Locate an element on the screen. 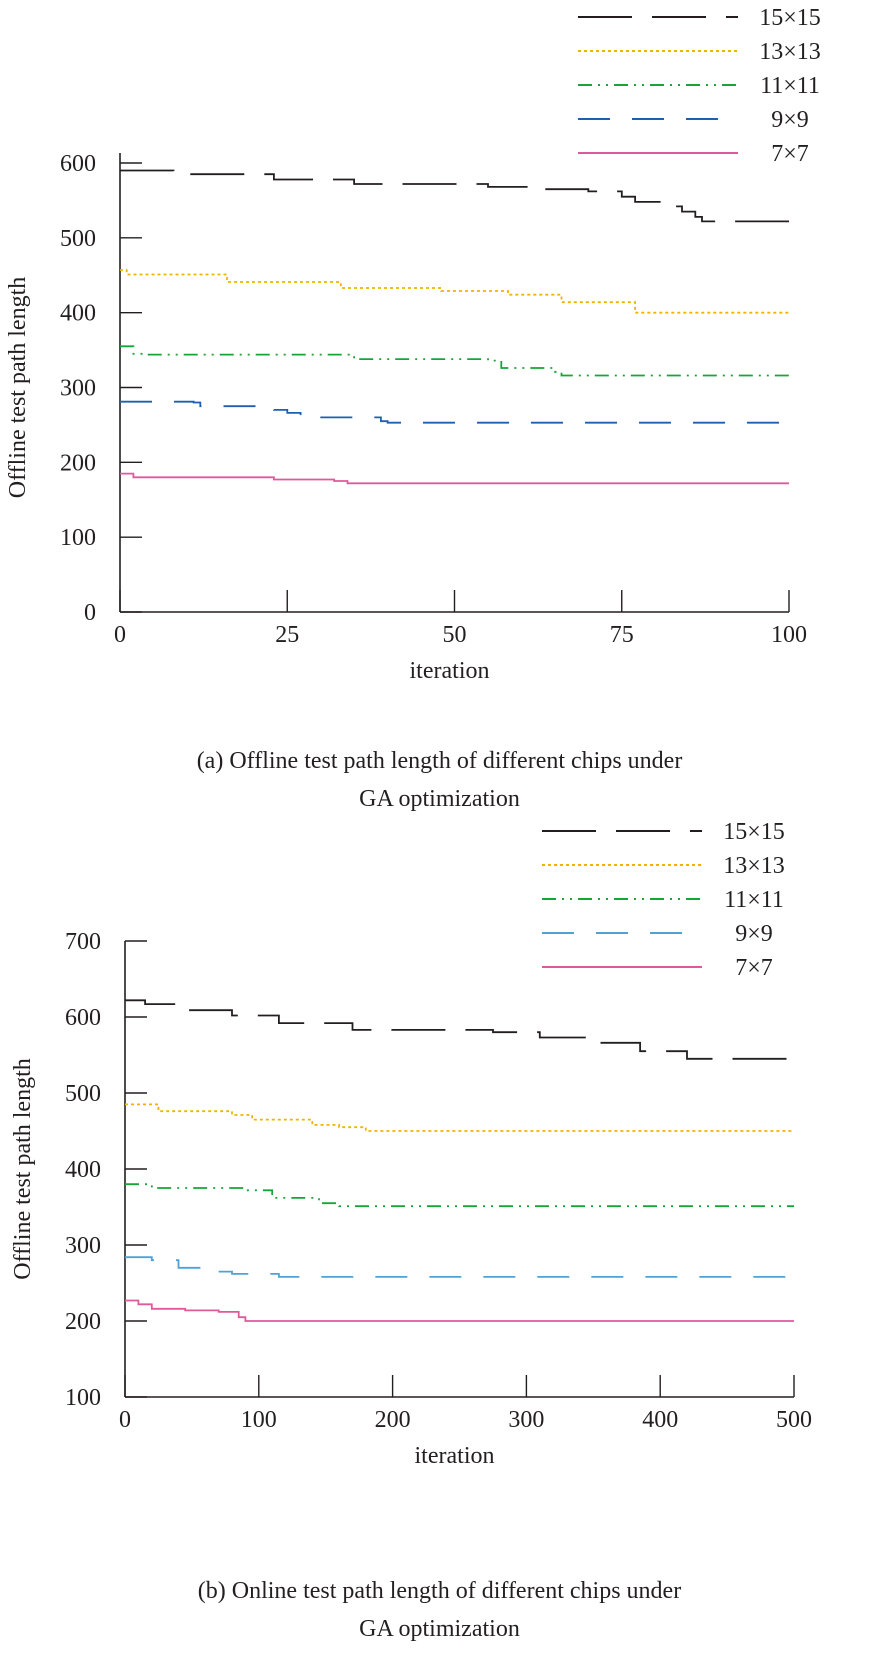 The image size is (879, 1680). caption-offline-line2: GA optimization is located at coordinates (439, 799).